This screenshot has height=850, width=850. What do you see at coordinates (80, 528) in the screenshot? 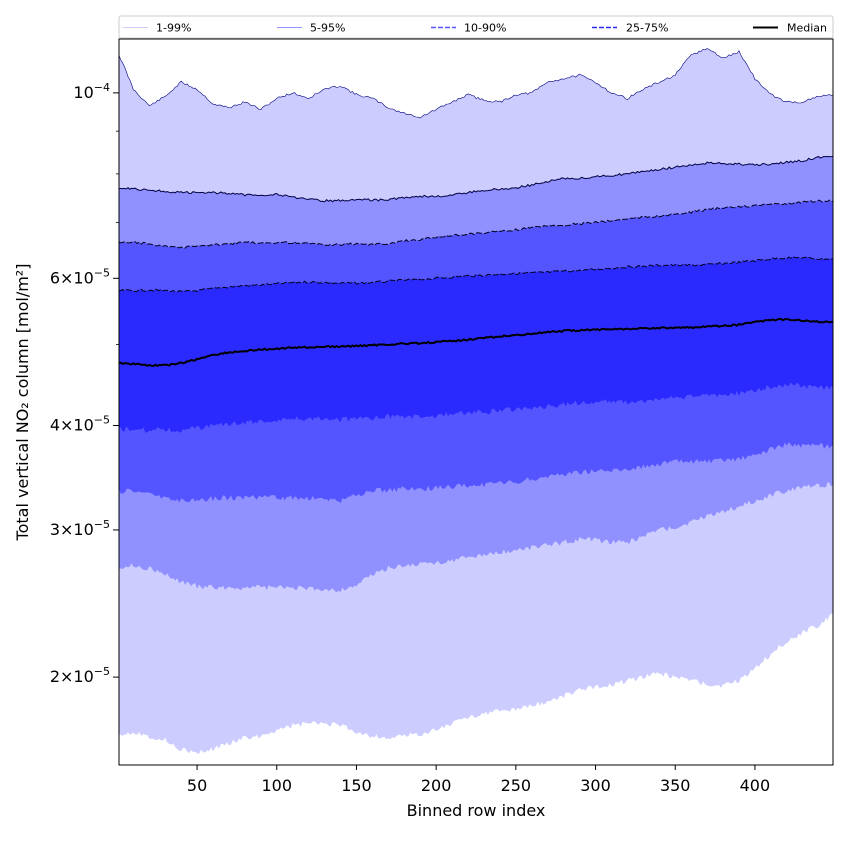
I see `y-tick-label: 3×10⁻⁵` at bounding box center [80, 528].